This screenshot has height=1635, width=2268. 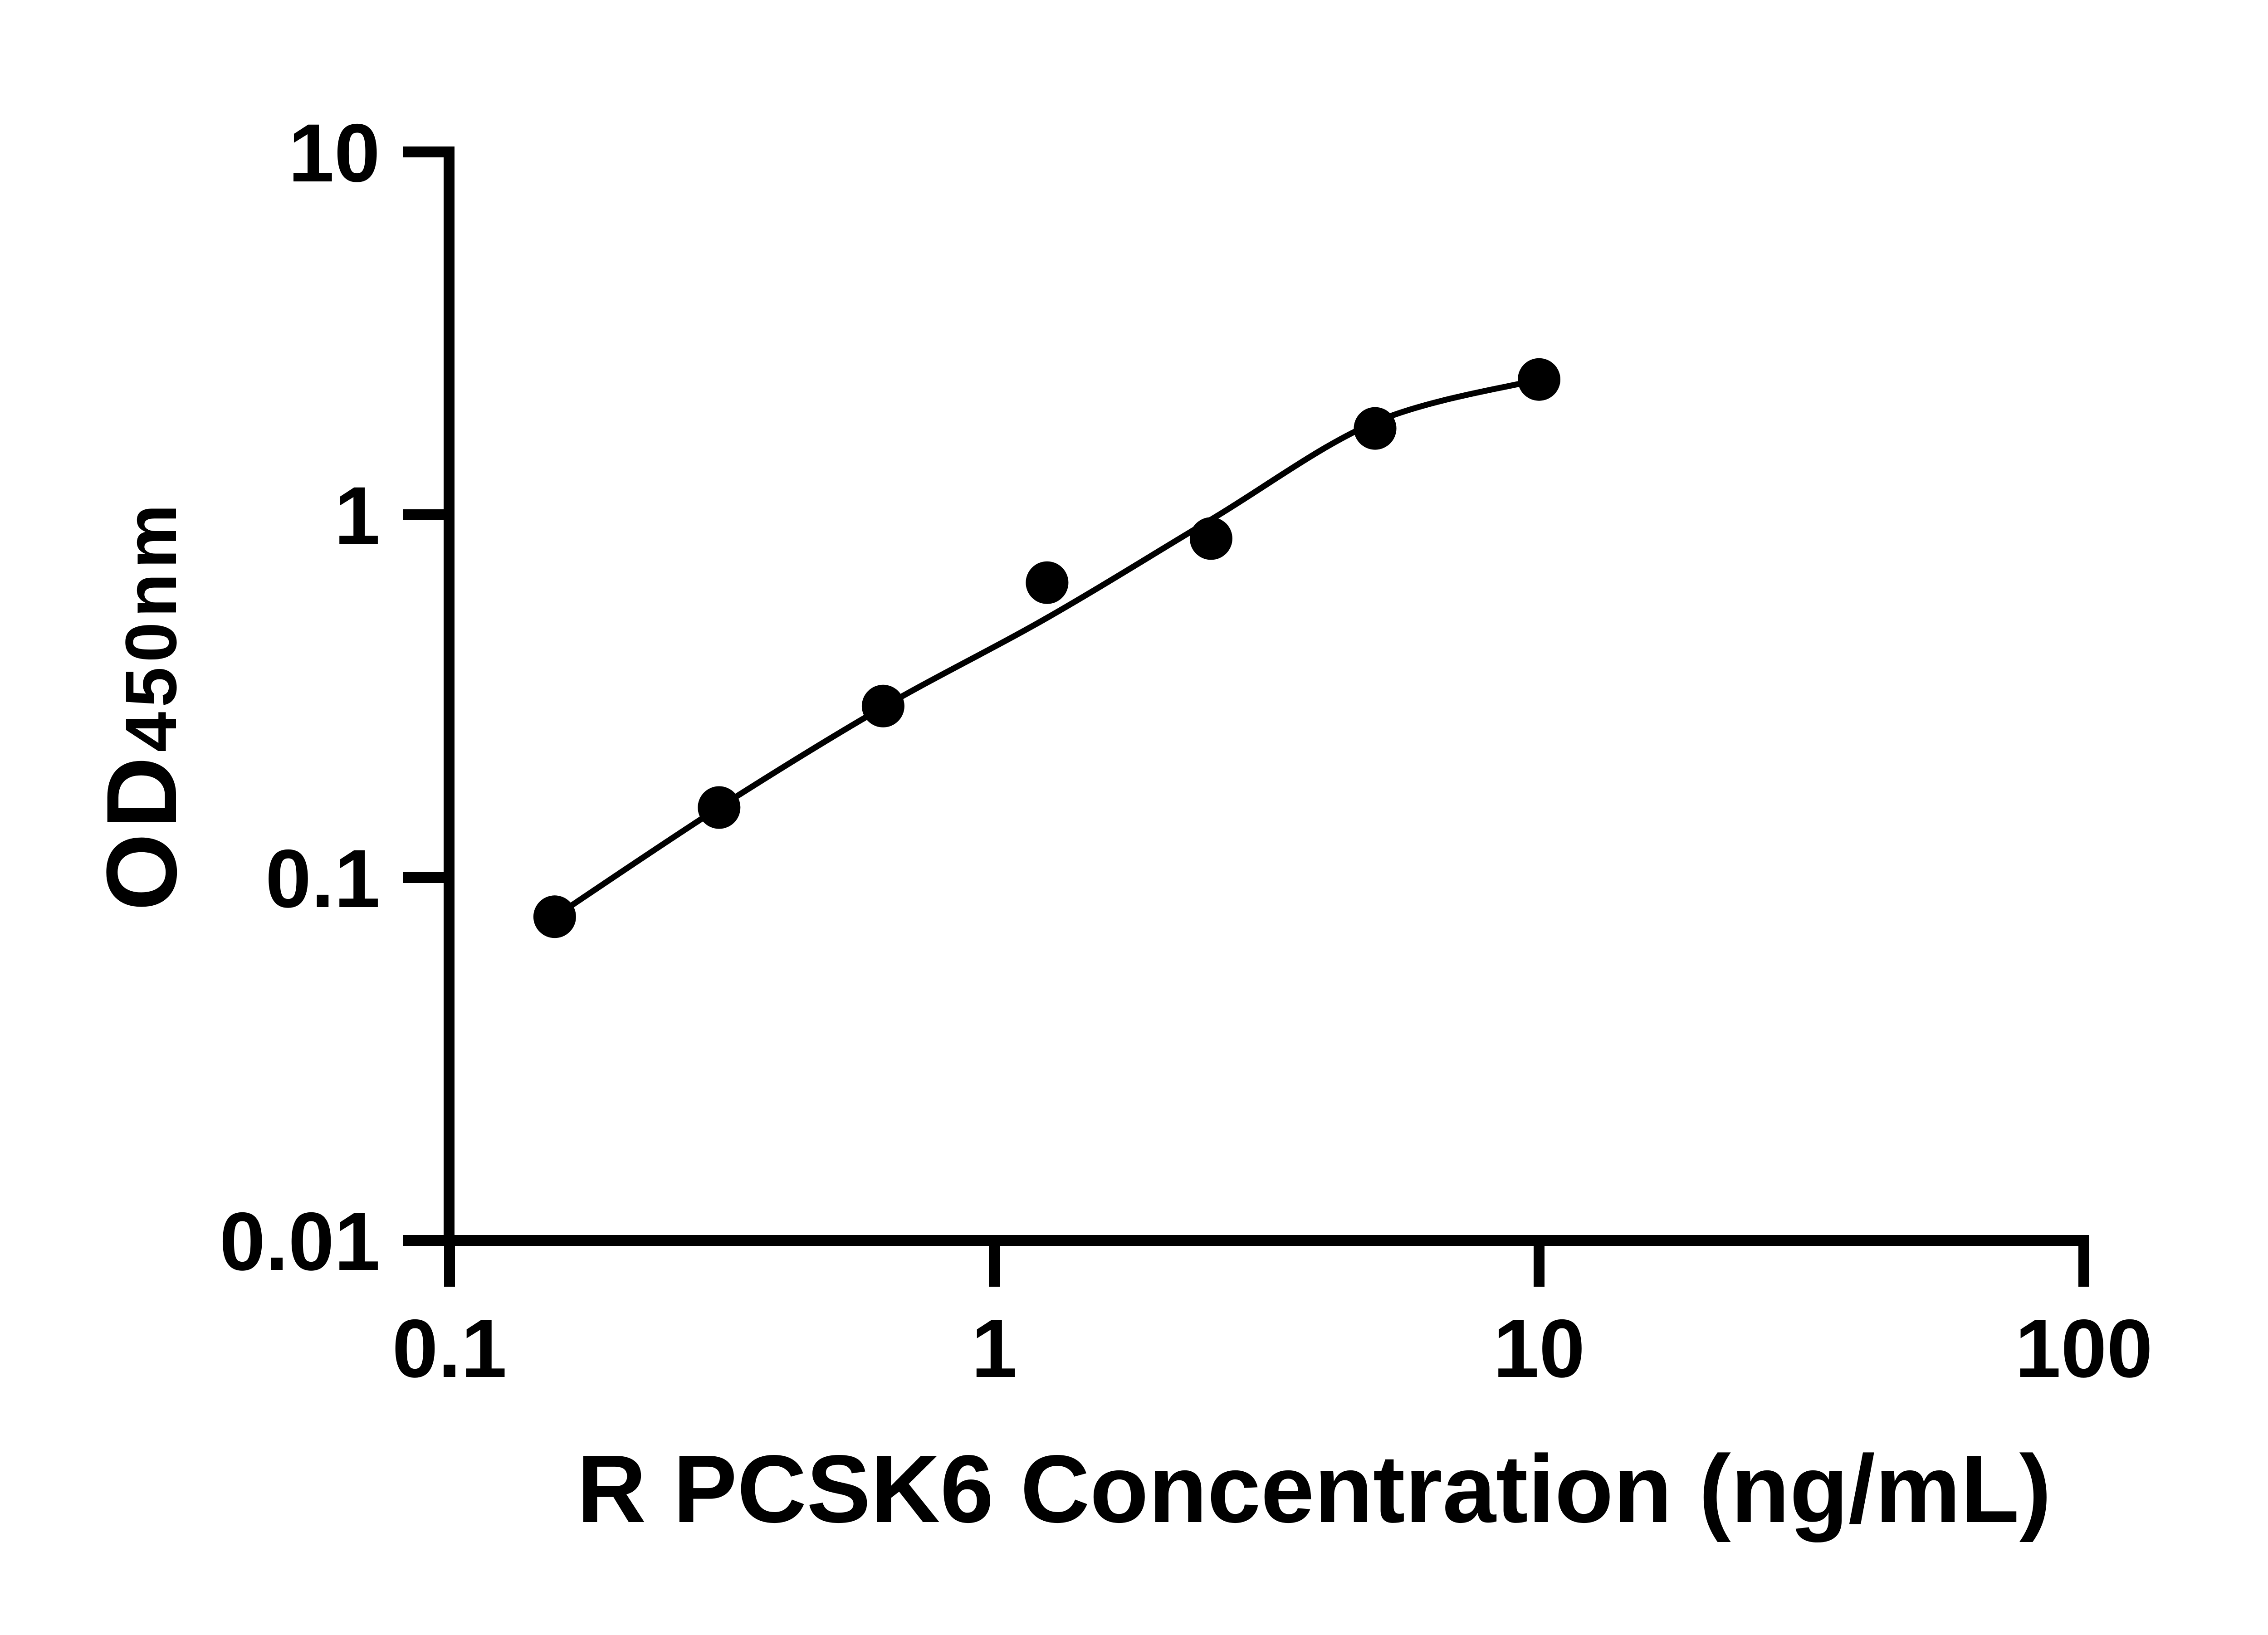 I want to click on y-tick-label: 0.1, so click(x=323, y=878).